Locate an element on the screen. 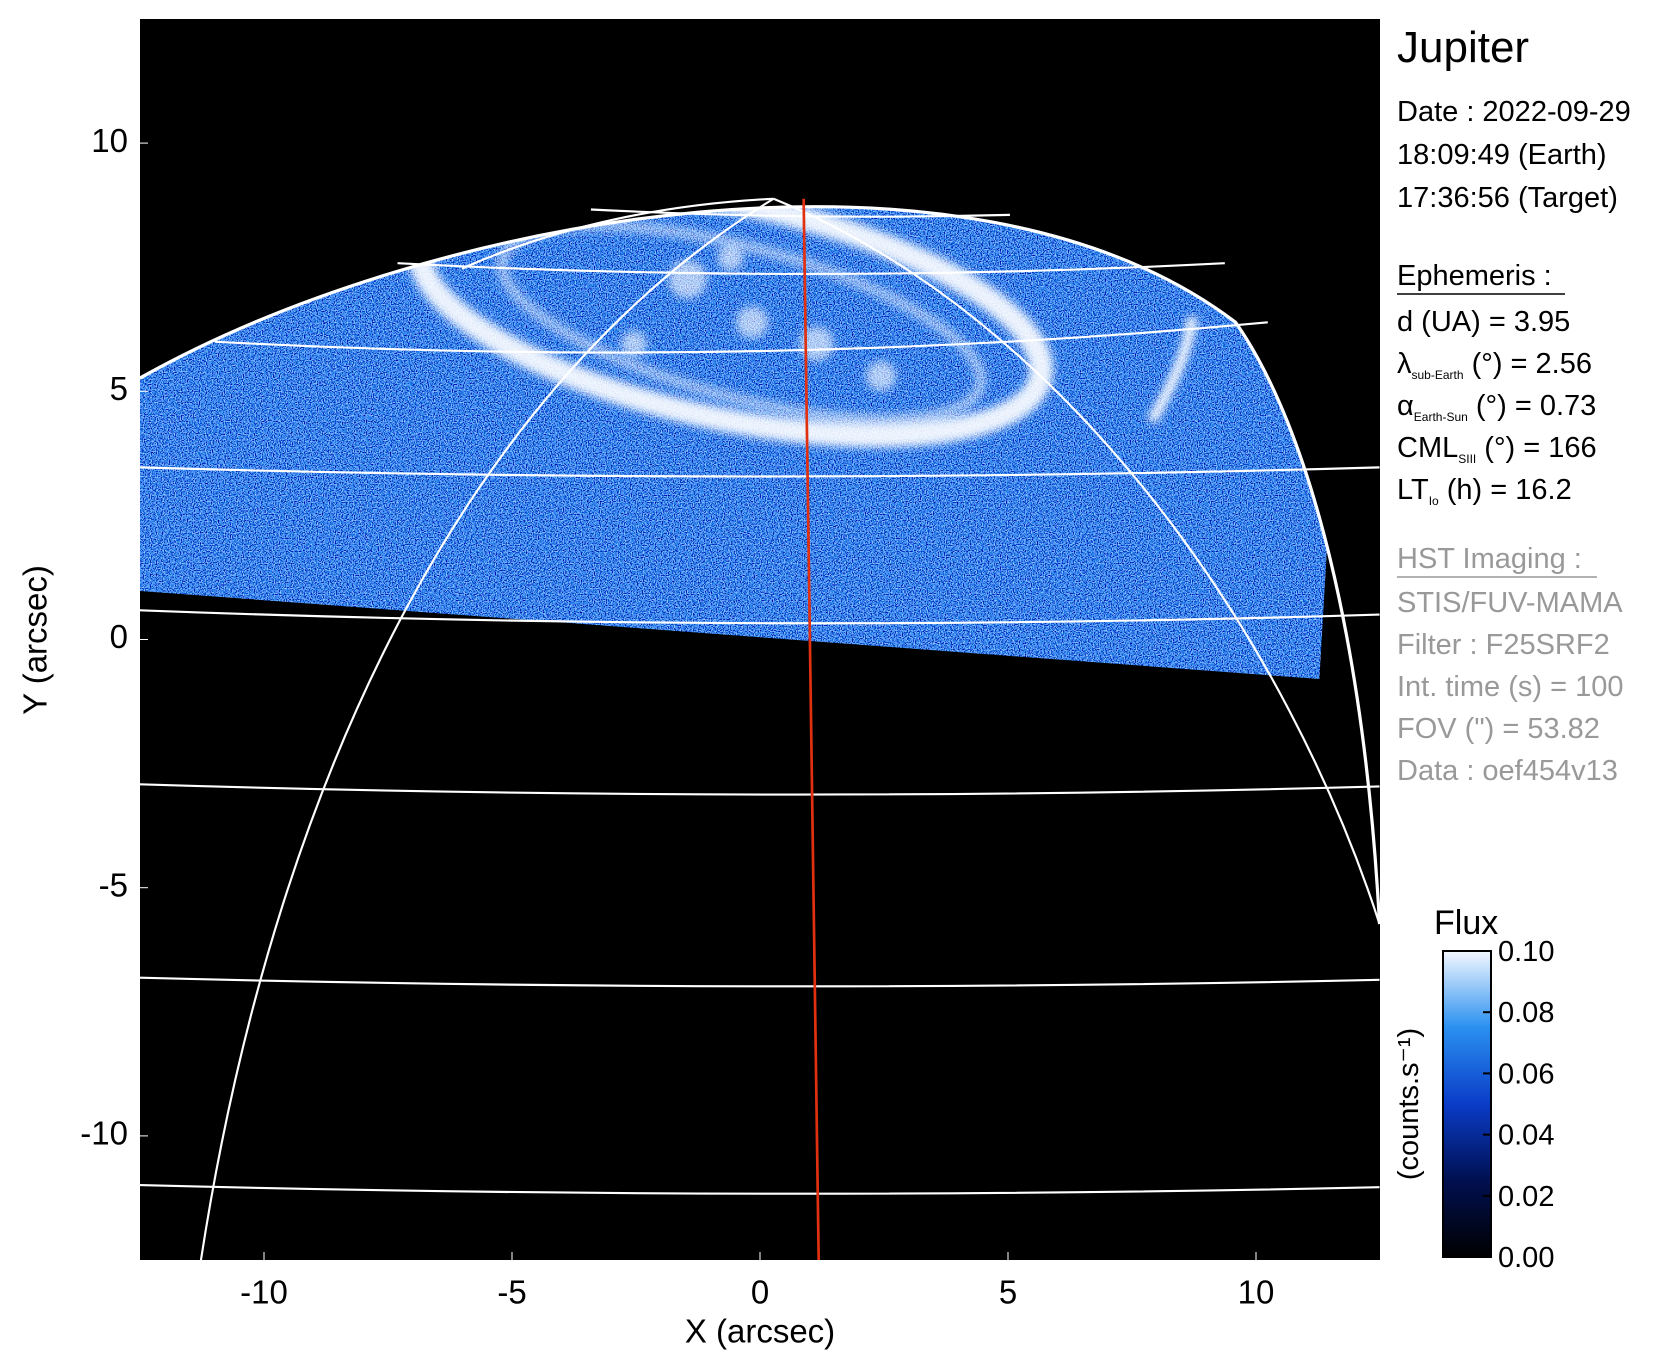 Image resolution: width=1676 pixels, height=1367 pixels. y-tick-label: -10 is located at coordinates (104, 1133).